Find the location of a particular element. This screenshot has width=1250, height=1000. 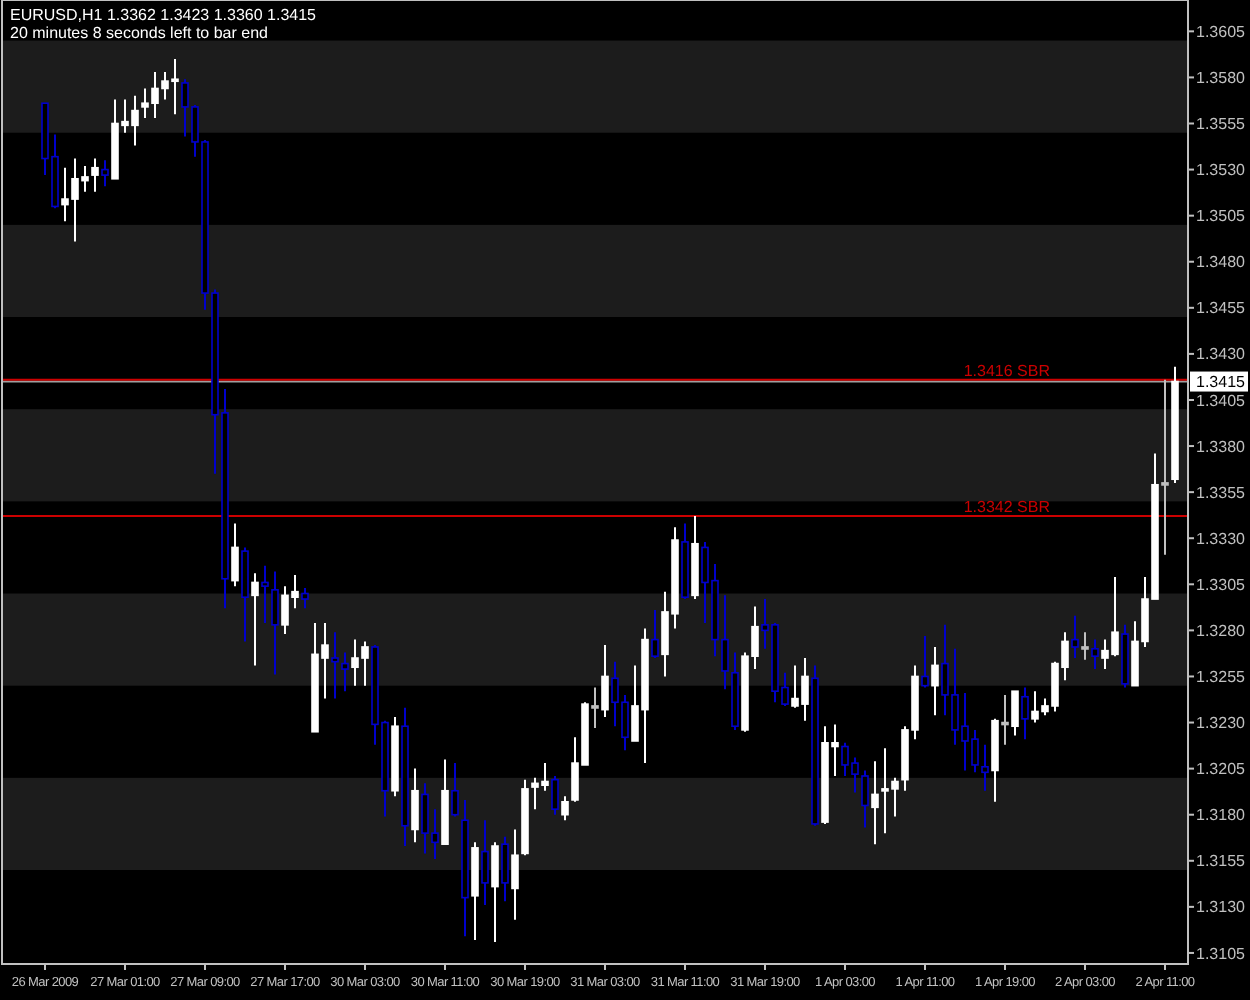

y-tick-label: 1.3355 is located at coordinates (1221, 492).